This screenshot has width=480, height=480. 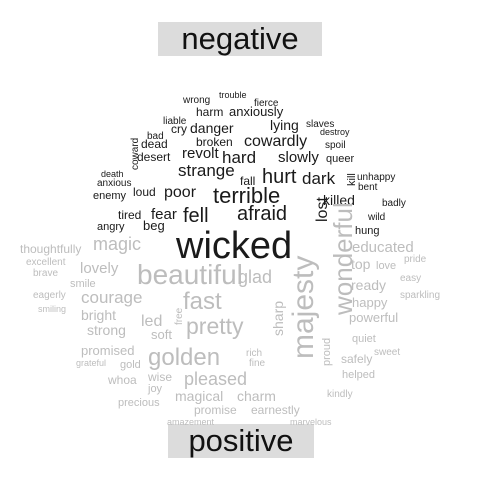 What do you see at coordinates (155, 389) in the screenshot?
I see `positive-word-joy: joy` at bounding box center [155, 389].